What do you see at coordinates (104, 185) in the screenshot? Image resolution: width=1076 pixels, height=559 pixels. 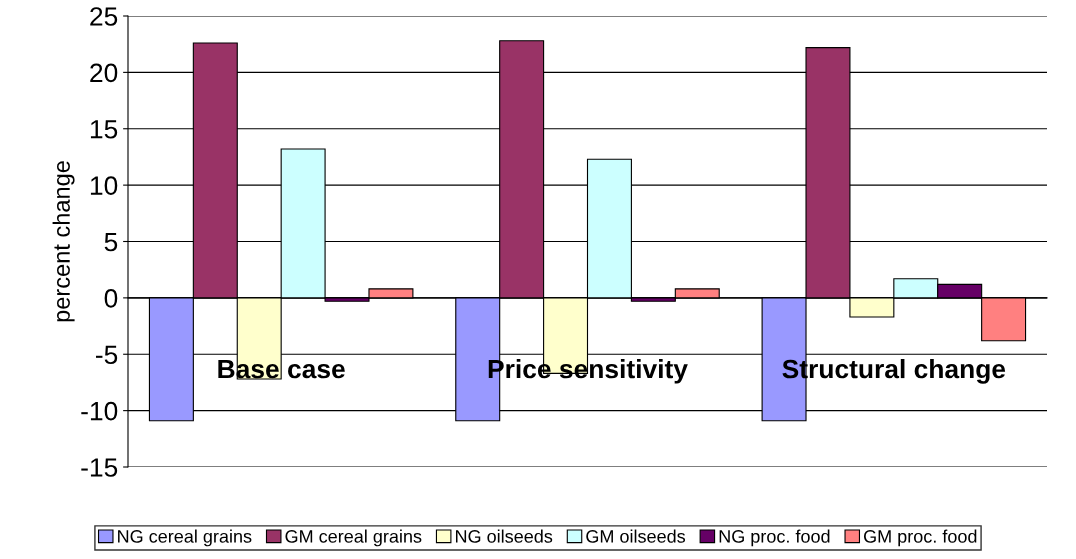 I see `y-tick-label: 10` at bounding box center [104, 185].